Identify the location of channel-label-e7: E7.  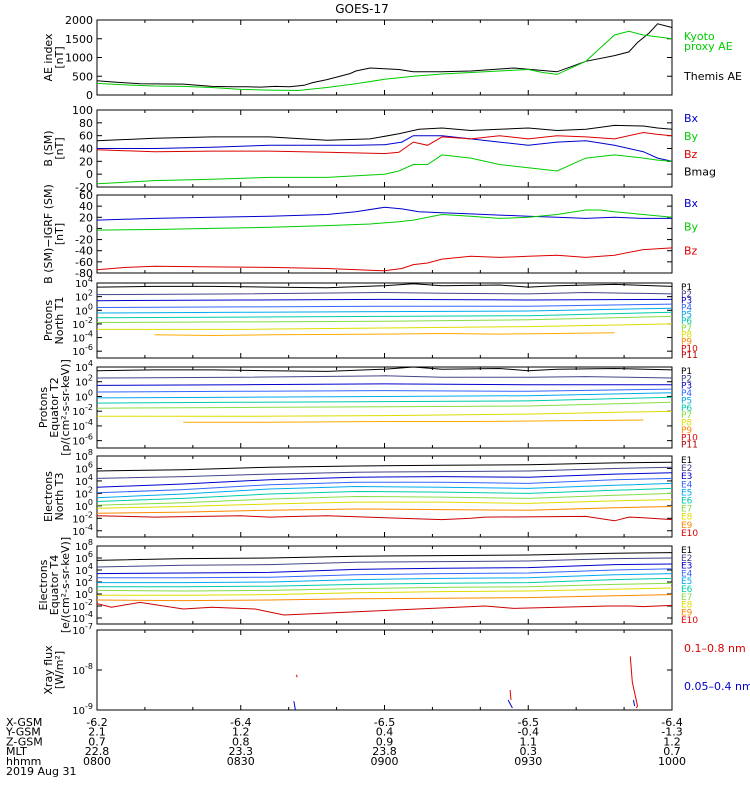
(686, 510).